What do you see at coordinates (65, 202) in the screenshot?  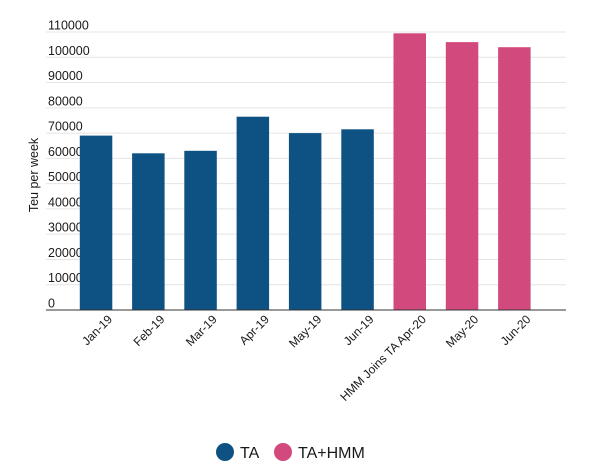 I see `y-tick-label: 40000` at bounding box center [65, 202].